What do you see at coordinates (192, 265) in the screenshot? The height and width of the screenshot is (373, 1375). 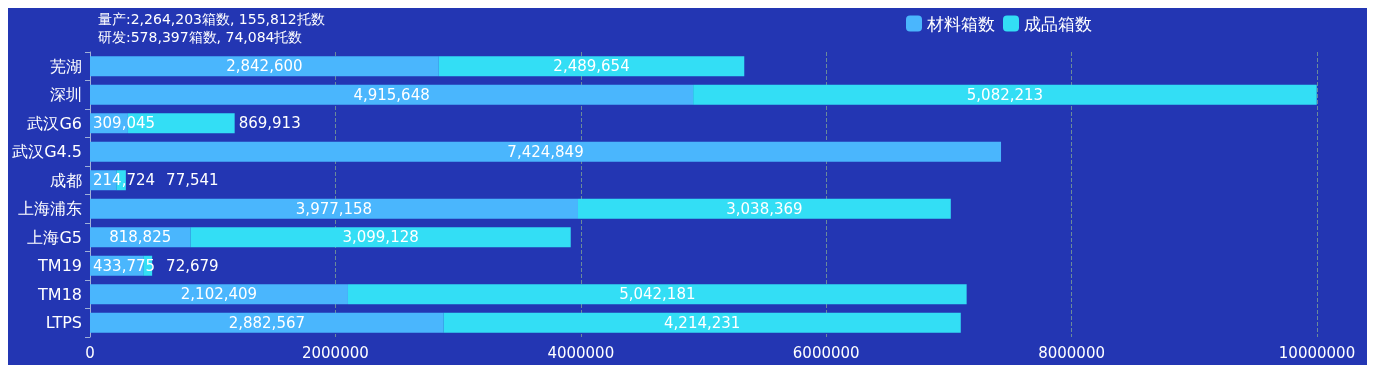 I see `data-label: 72,679` at bounding box center [192, 265].